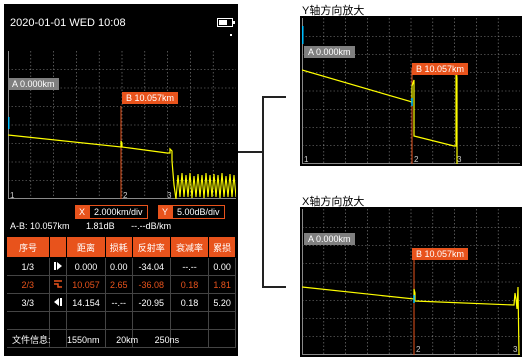 The image size is (524, 358). Describe the element at coordinates (151, 284) in the screenshot. I see `cell-reflect: -36.08` at that location.